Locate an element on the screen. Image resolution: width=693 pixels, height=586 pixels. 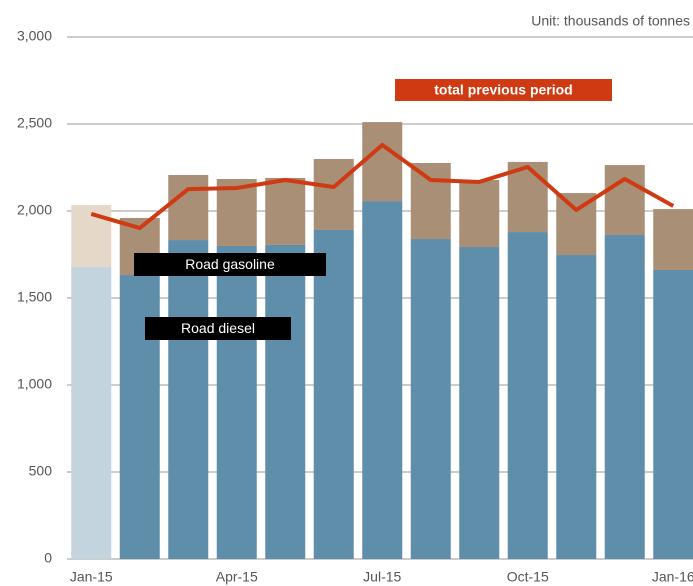
x-tick-label: Apr-15 is located at coordinates (237, 577).